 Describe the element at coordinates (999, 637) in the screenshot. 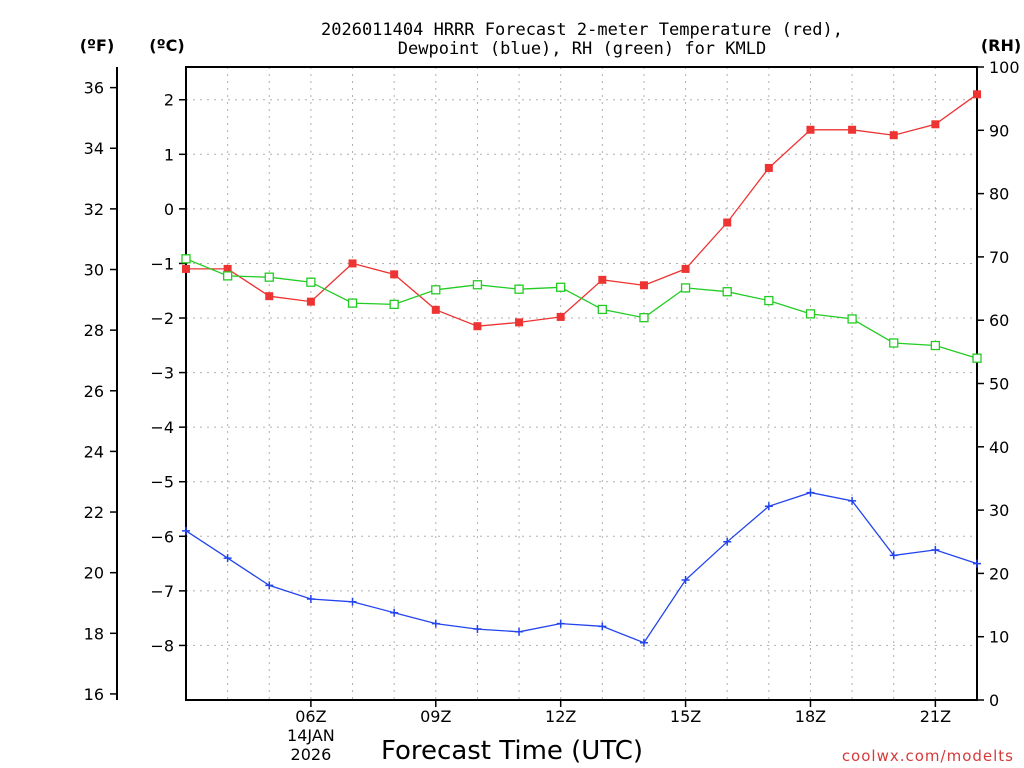

I see `rh-tick-label: 10` at that location.